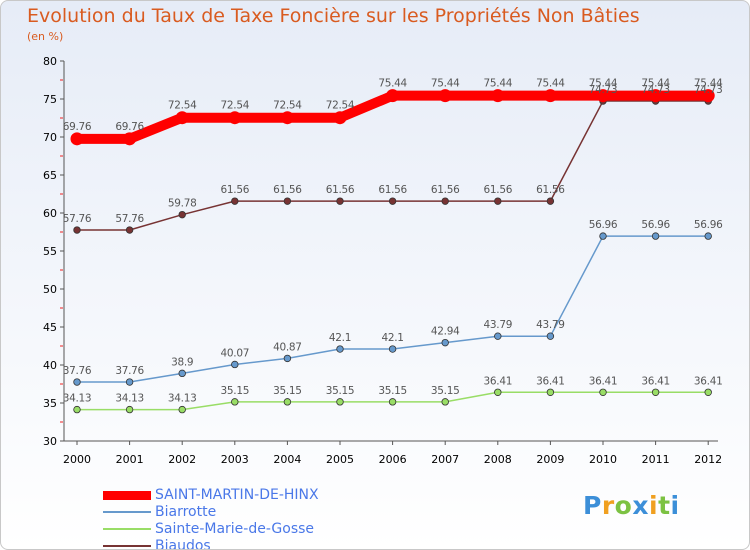 The image size is (750, 550). Describe the element at coordinates (237, 495) in the screenshot. I see `legend-label: SAINT-MARTIN-DE-HINX` at that location.